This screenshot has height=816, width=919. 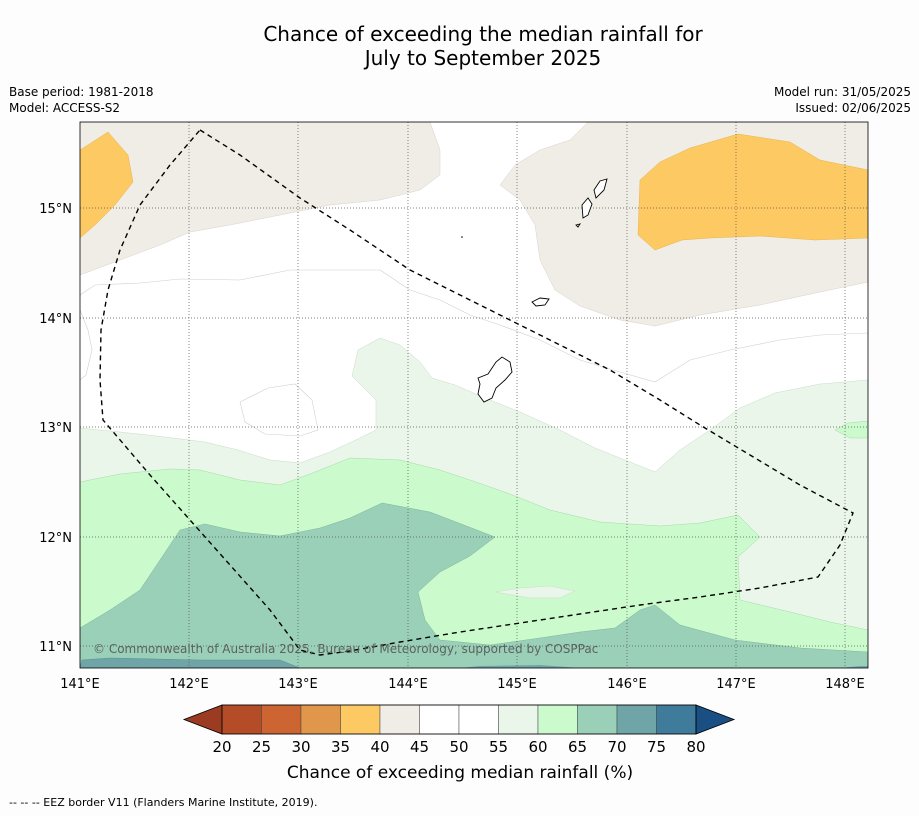 What do you see at coordinates (81, 100) in the screenshot?
I see `meta-left: Base period: 1981-2018 Model: ACCESS-S2` at bounding box center [81, 100].